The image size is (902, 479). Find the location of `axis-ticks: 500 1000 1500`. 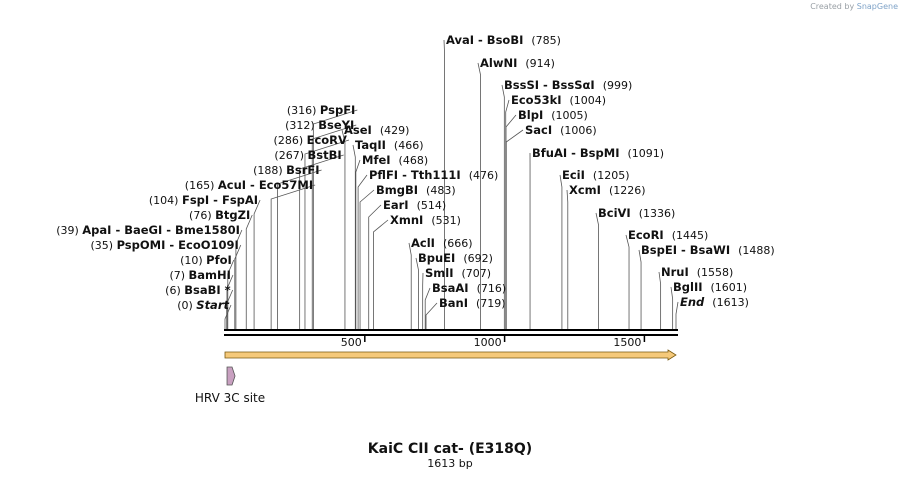

axis-ticks: 500 1000 1500 is located at coordinates (493, 342).